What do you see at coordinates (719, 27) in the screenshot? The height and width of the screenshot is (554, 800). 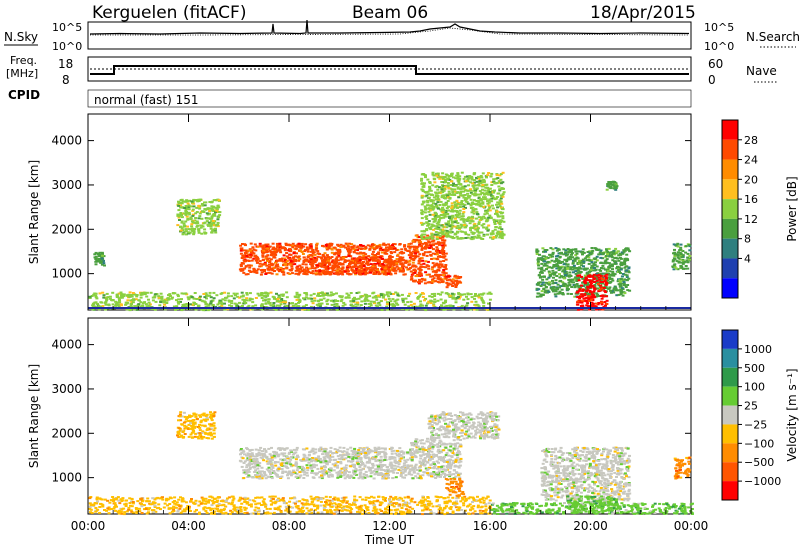 I see `nsearch-tick-top: 10^5` at bounding box center [719, 27].